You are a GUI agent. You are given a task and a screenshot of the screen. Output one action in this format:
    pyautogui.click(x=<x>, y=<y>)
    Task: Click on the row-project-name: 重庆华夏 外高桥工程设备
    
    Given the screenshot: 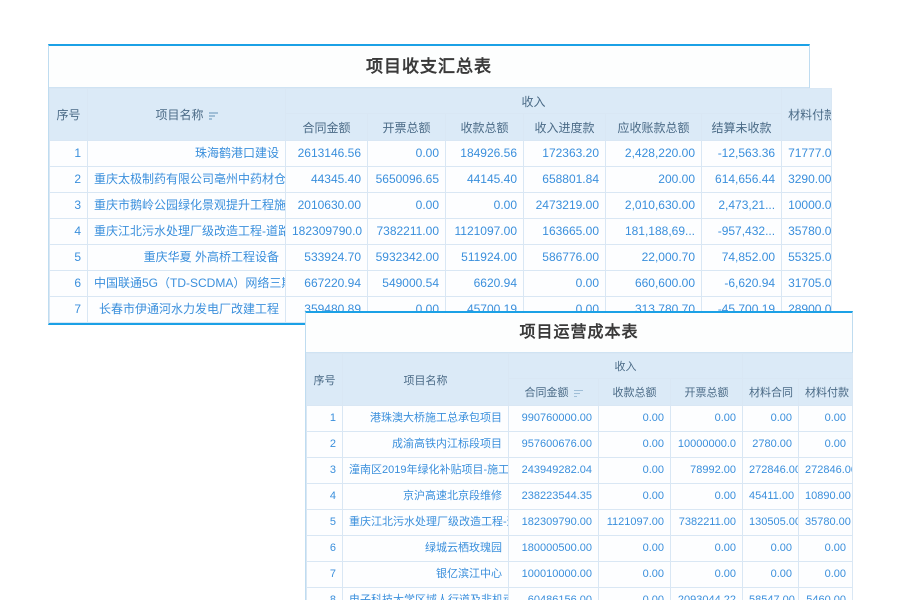 What is the action you would take?
    pyautogui.click(x=186, y=257)
    